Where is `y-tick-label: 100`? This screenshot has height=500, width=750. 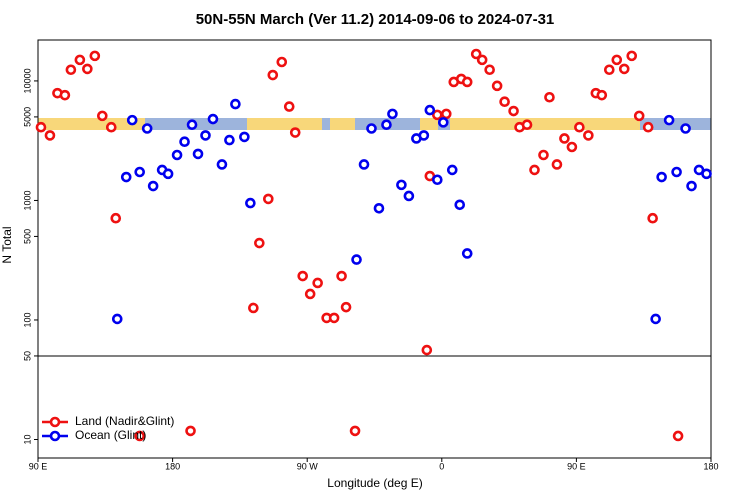
y-tick-label: 100 is located at coordinates (27, 319).